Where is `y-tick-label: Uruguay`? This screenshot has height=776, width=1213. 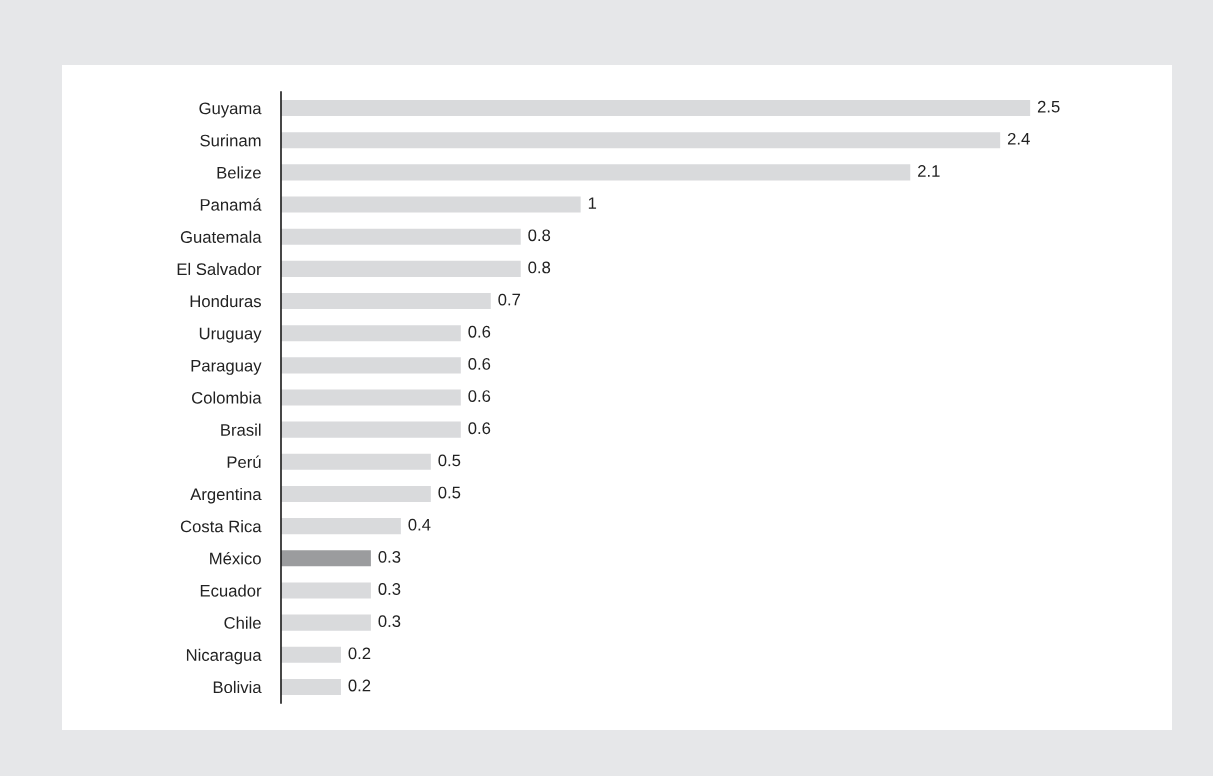 y-tick-label: Uruguay is located at coordinates (230, 335).